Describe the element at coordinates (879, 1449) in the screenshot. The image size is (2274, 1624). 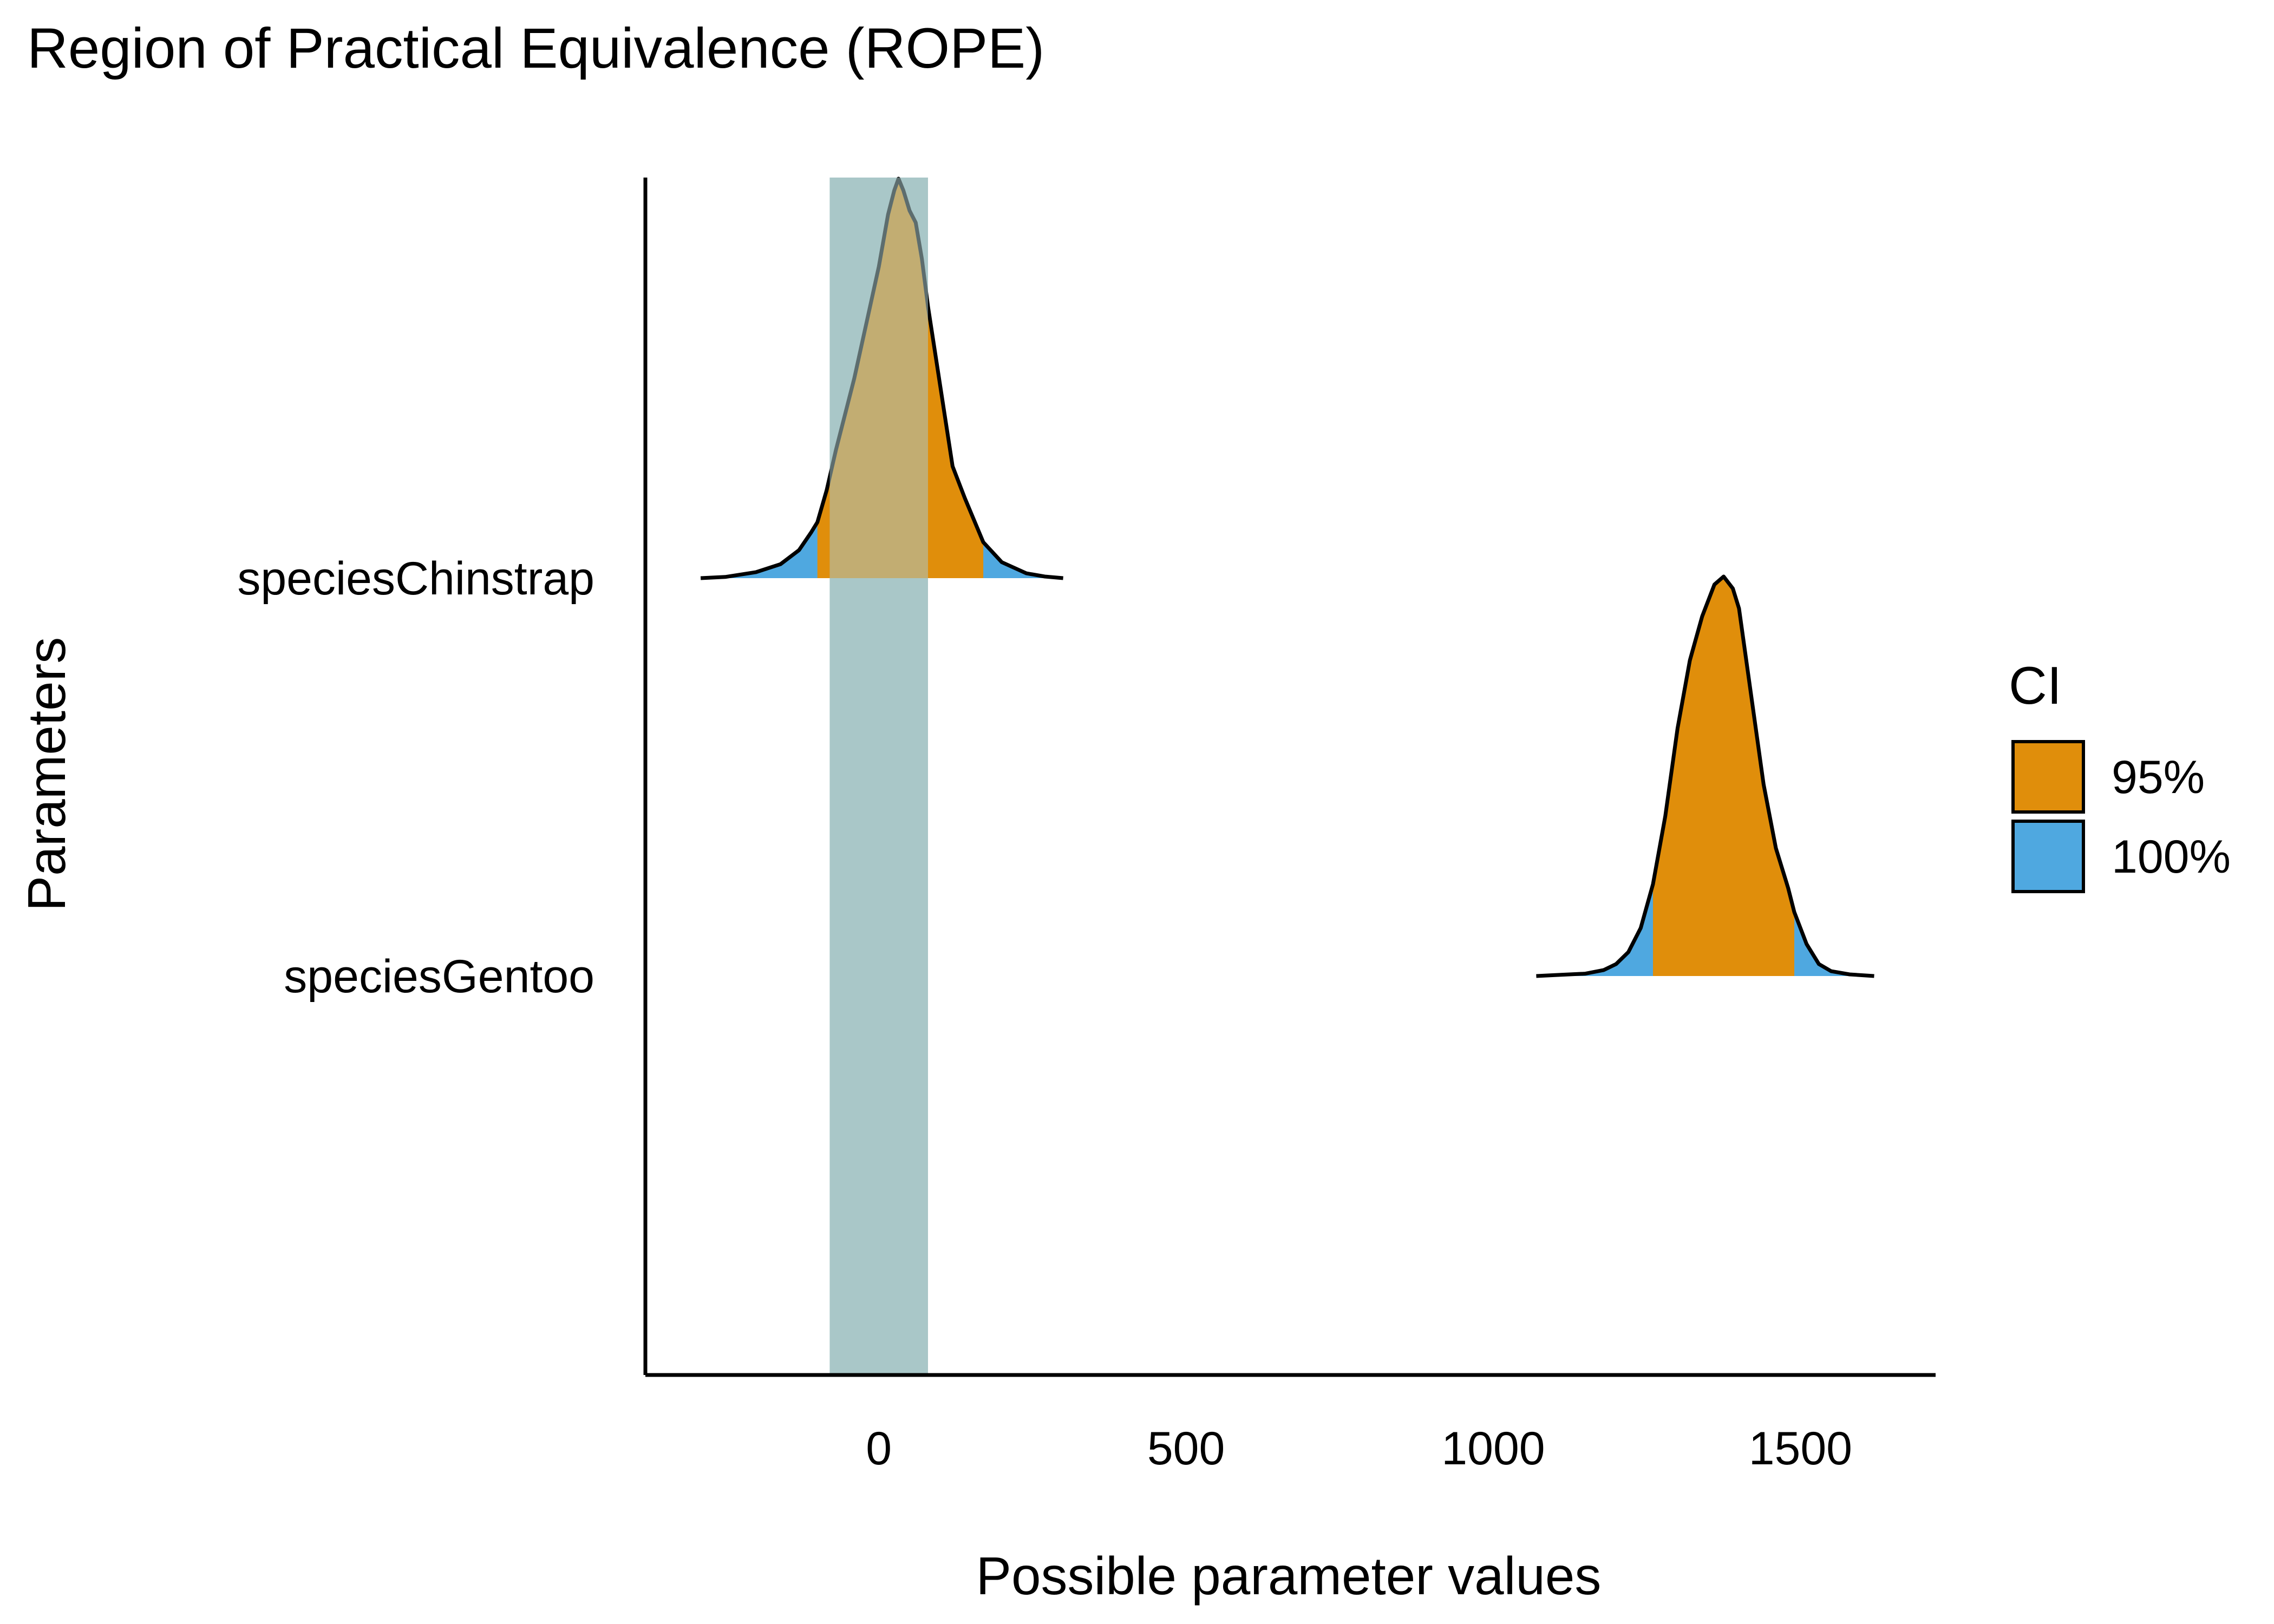
I see `x-tick-label: 0` at that location.